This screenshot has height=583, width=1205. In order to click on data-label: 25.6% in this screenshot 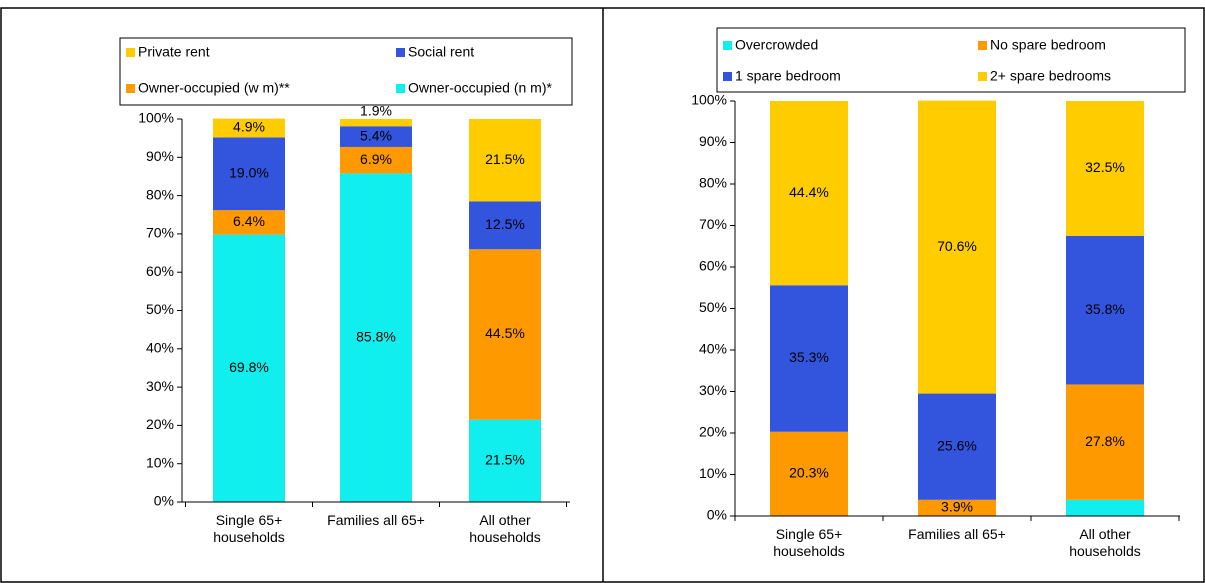, I will do `click(957, 445)`.